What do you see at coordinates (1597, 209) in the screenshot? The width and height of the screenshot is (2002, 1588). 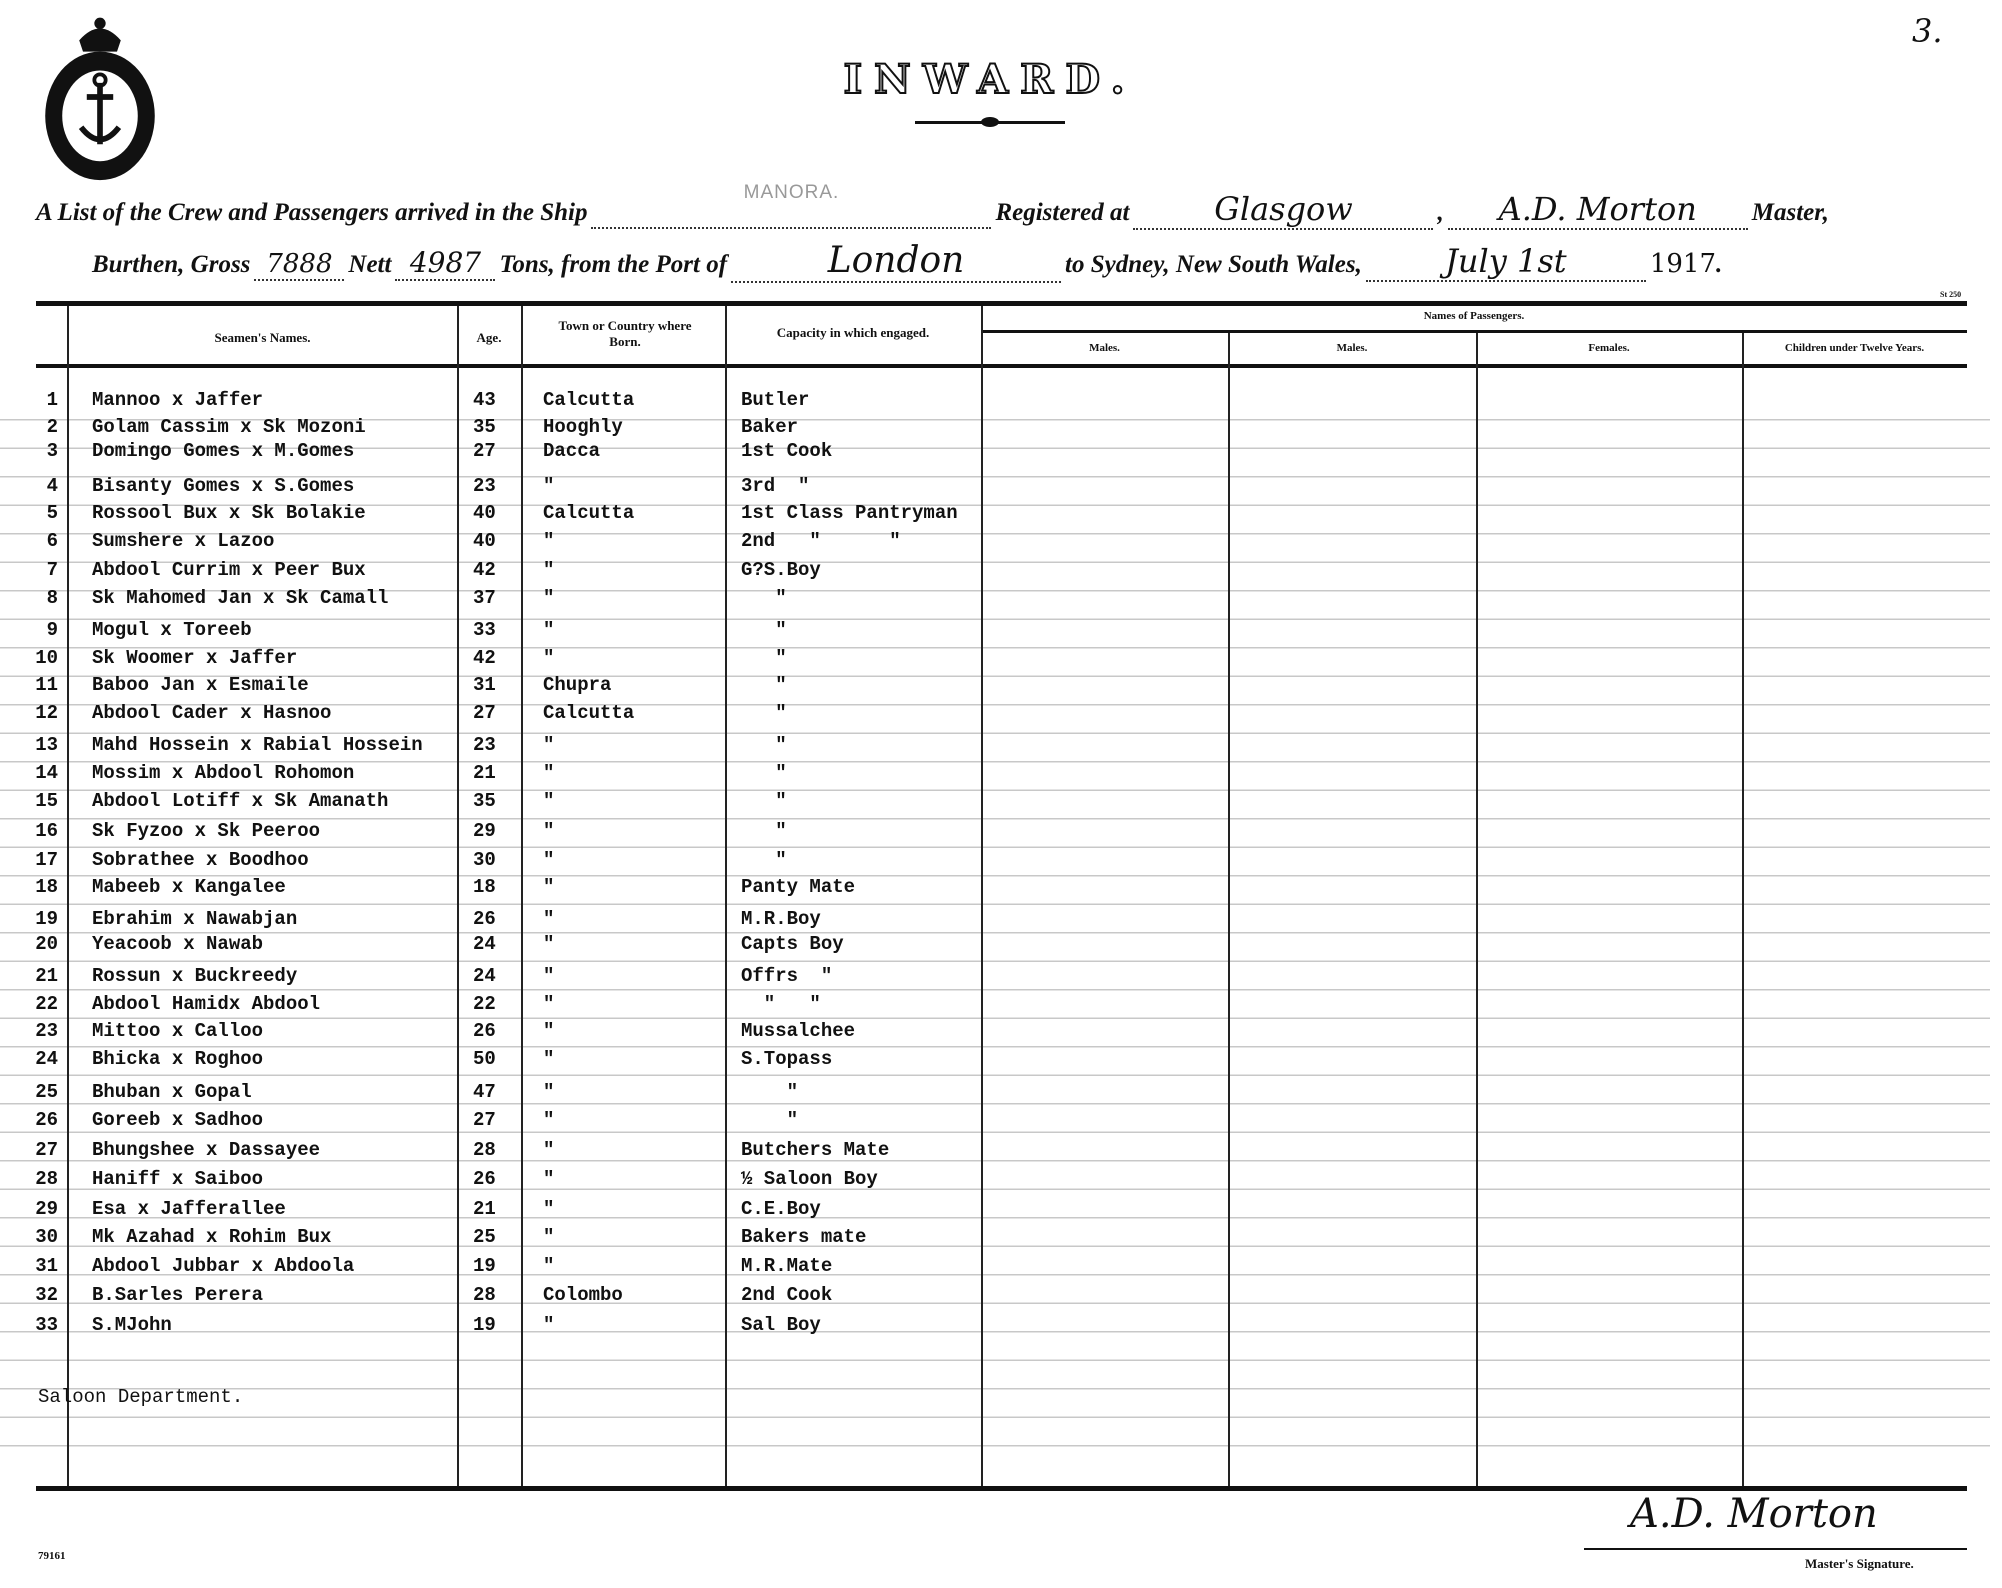 I see `master-name-handwritten: A.D. Morton` at bounding box center [1597, 209].